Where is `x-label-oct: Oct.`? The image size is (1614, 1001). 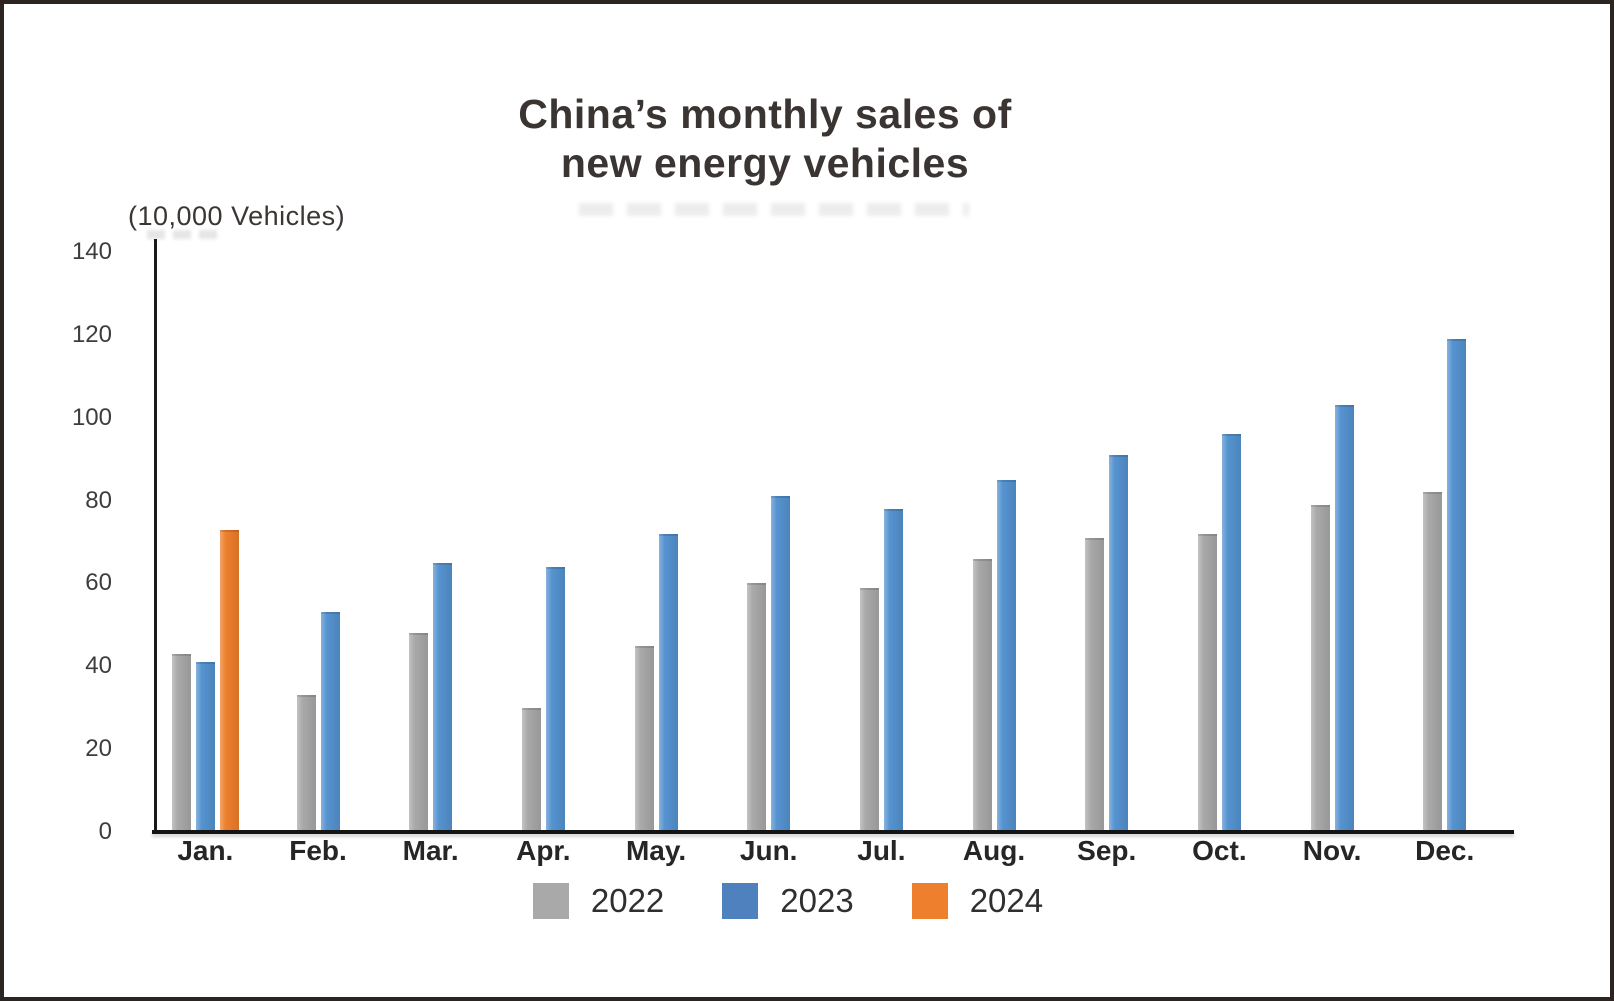 x-label-oct: Oct. is located at coordinates (1219, 850).